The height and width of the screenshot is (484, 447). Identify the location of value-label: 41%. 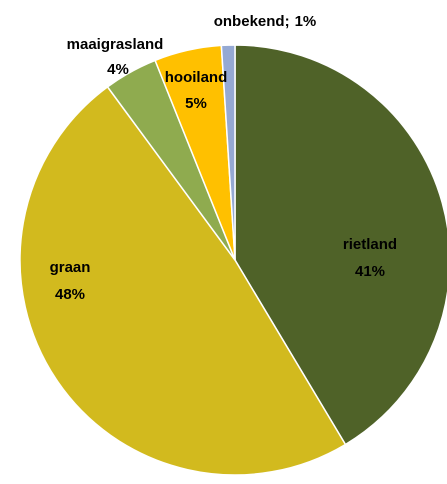
(370, 271).